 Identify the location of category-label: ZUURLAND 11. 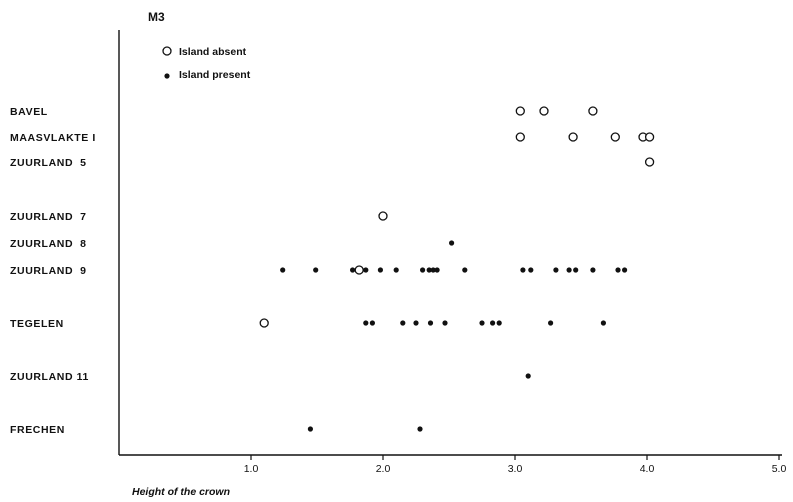
(49, 377).